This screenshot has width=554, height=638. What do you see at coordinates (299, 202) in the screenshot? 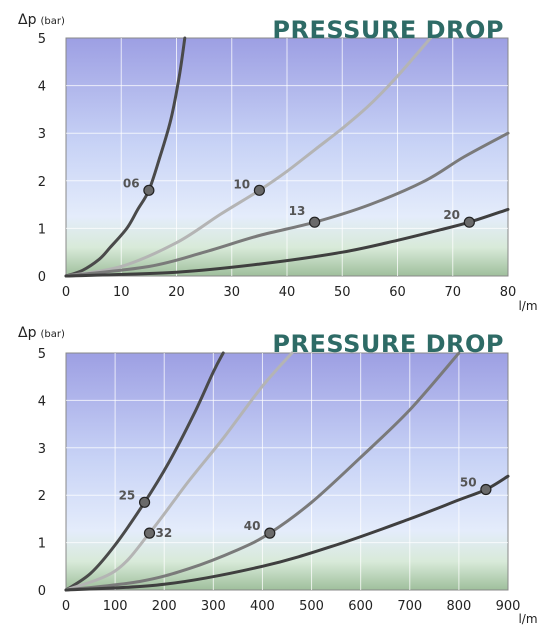
I see `markers: 06 10 13 20` at bounding box center [299, 202].